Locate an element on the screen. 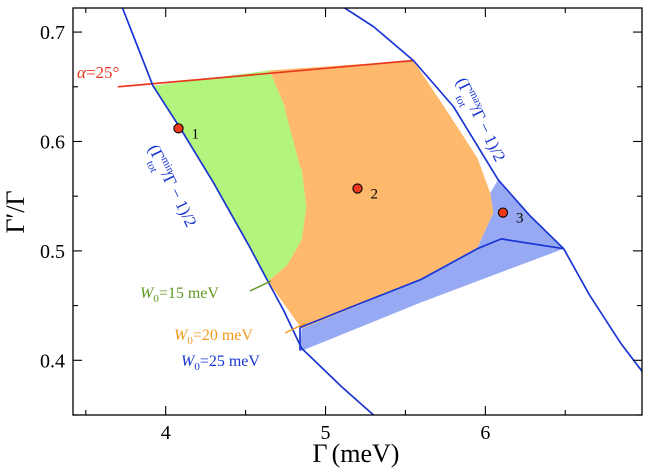 The image size is (652, 468). y-tick-label: 0.7 is located at coordinates (52, 33).